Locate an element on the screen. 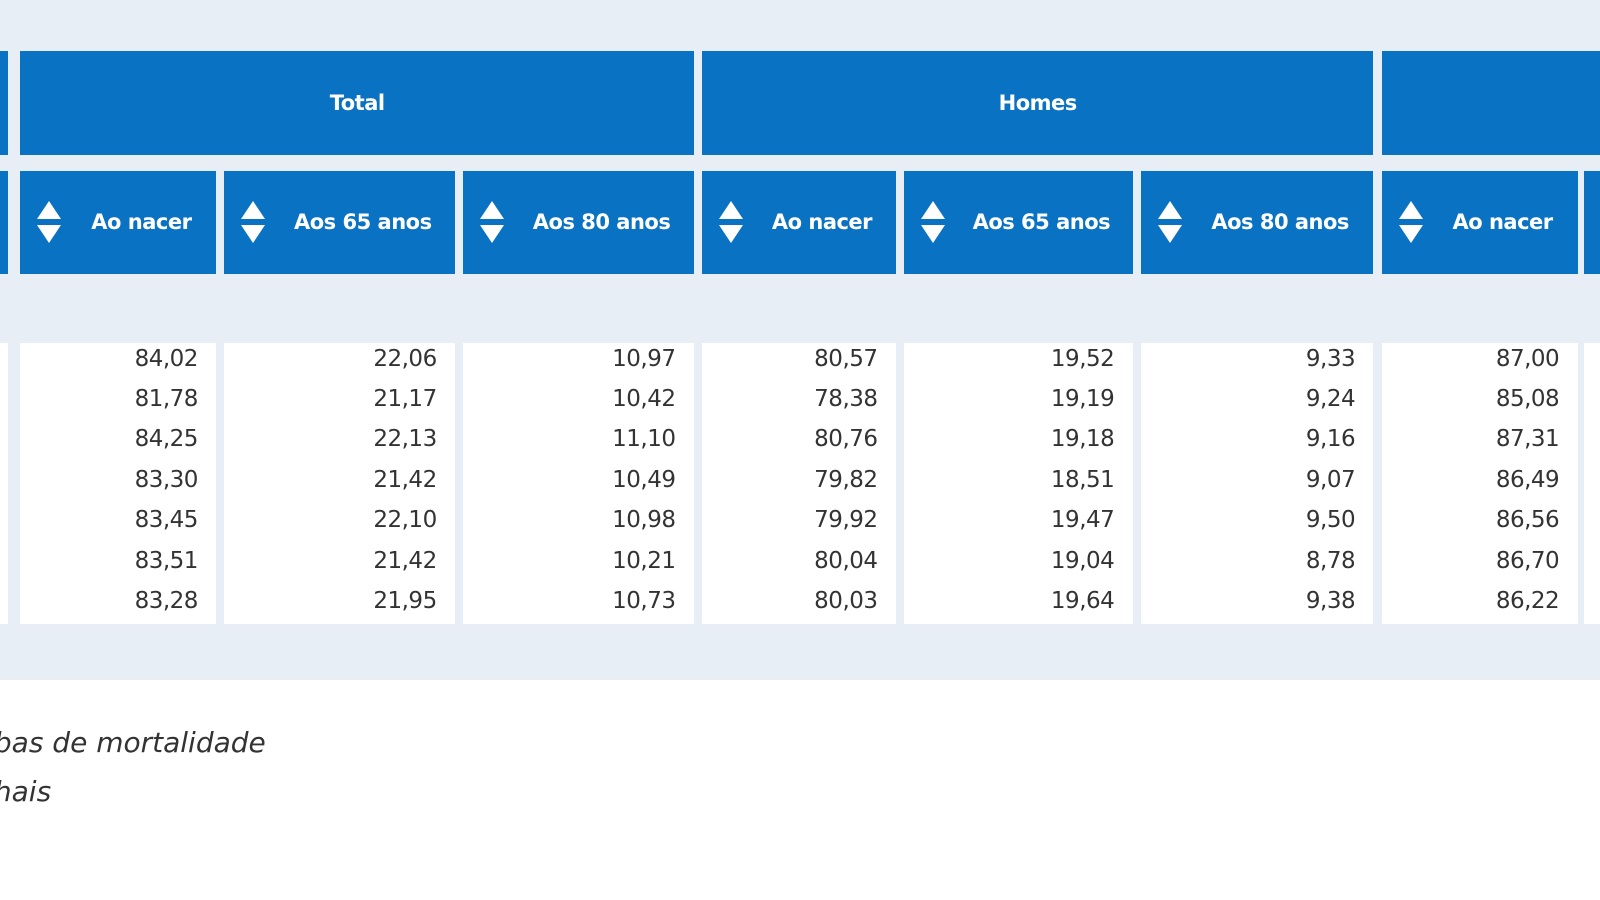 Image resolution: width=1600 pixels, height=900 pixels. table-value: 22,10 is located at coordinates (405, 520).